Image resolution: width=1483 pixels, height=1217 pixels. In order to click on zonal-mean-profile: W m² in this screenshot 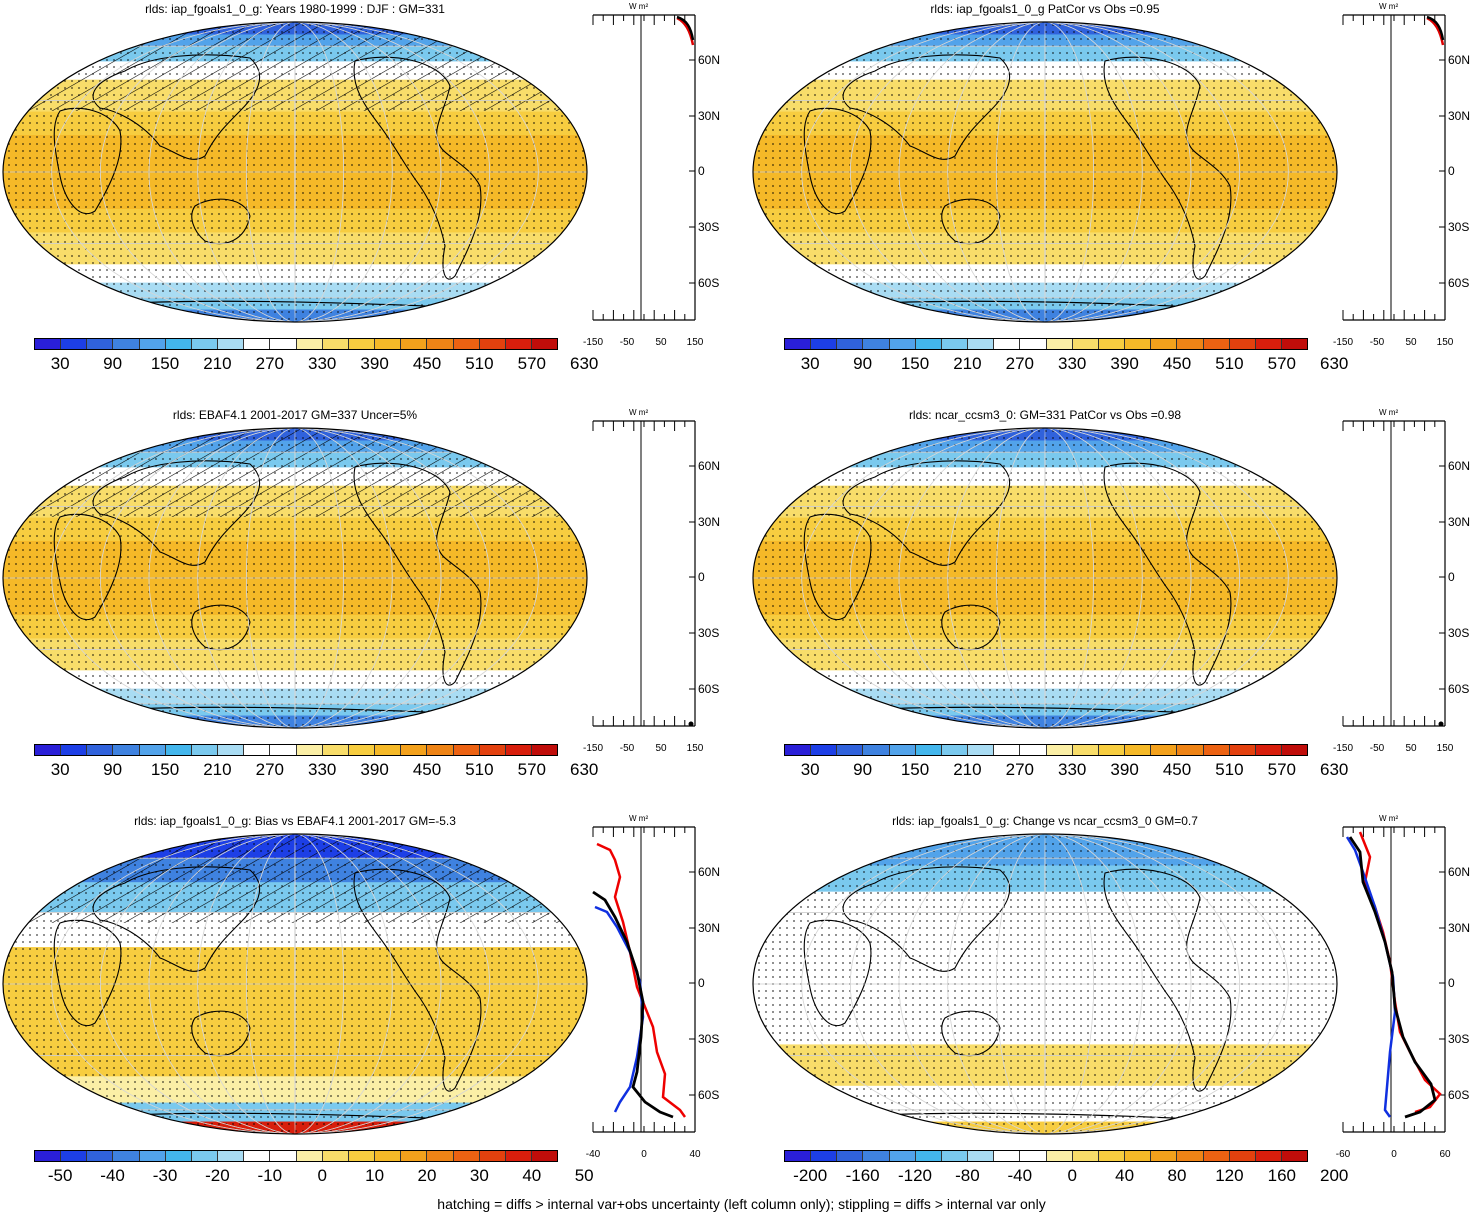, I will do `click(644, 567)`.